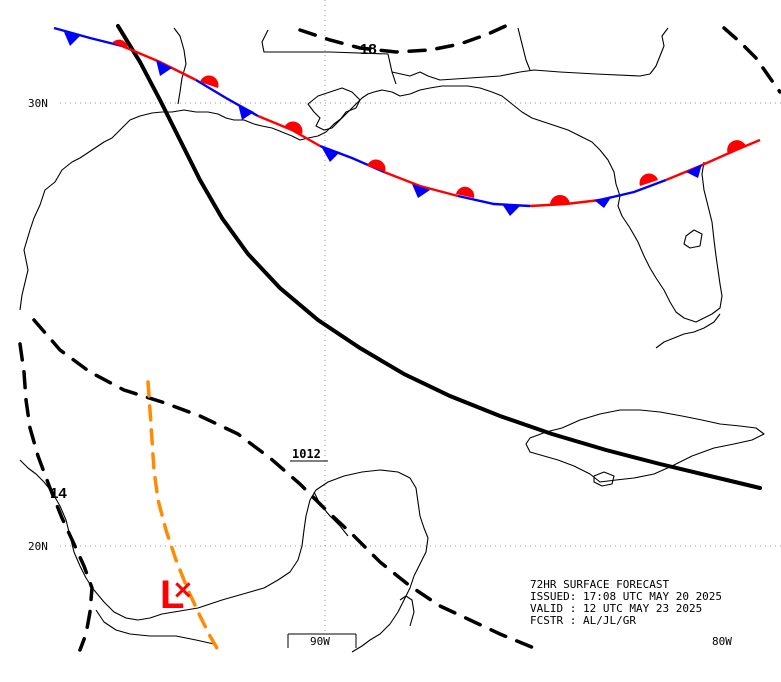  I want to click on low-pressure-center: L ×, so click(177, 595).